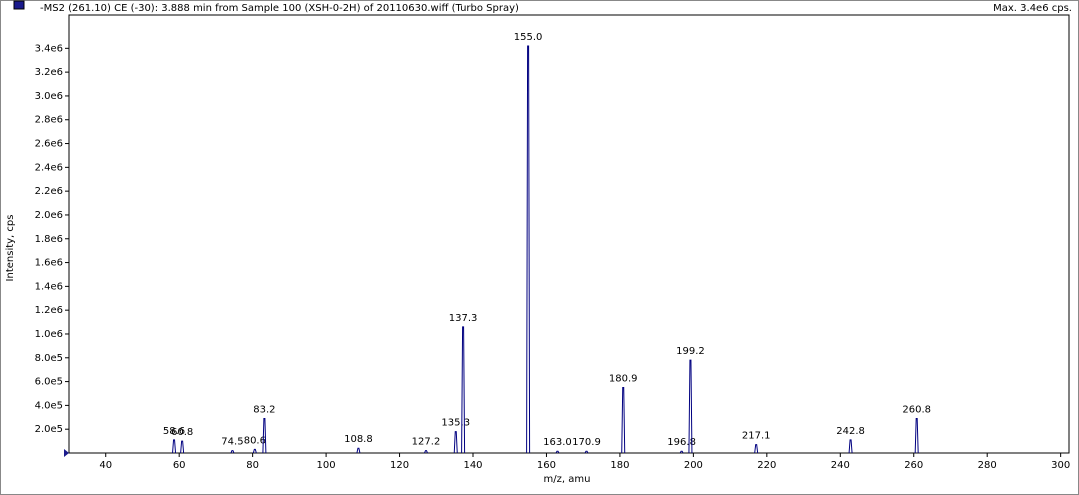  What do you see at coordinates (264, 409) in the screenshot?
I see `peak-label: 83.2` at bounding box center [264, 409].